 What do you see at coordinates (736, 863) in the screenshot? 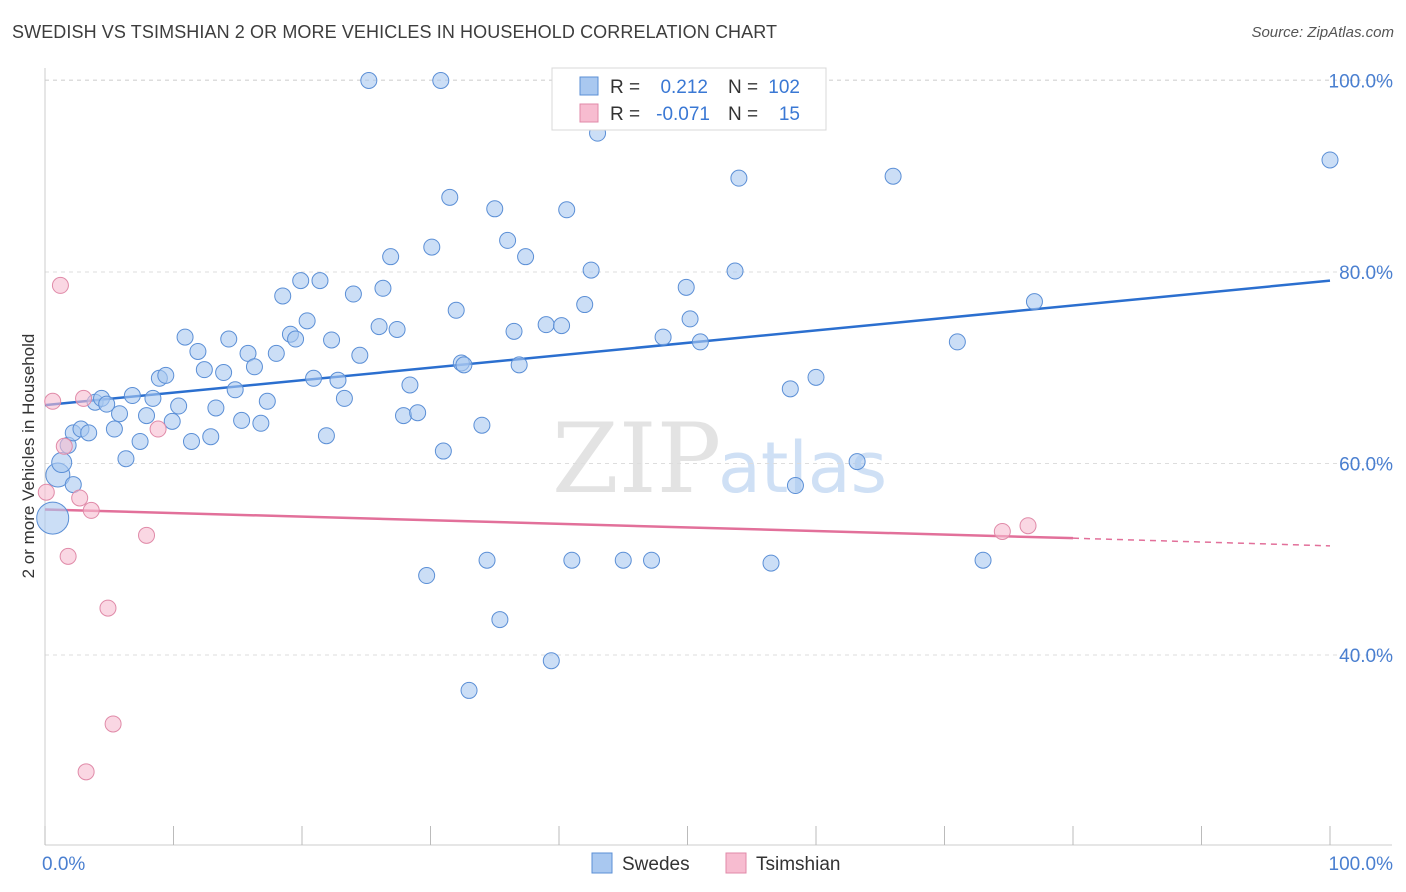
I see `legend-tsimshian-swatch` at bounding box center [736, 863].